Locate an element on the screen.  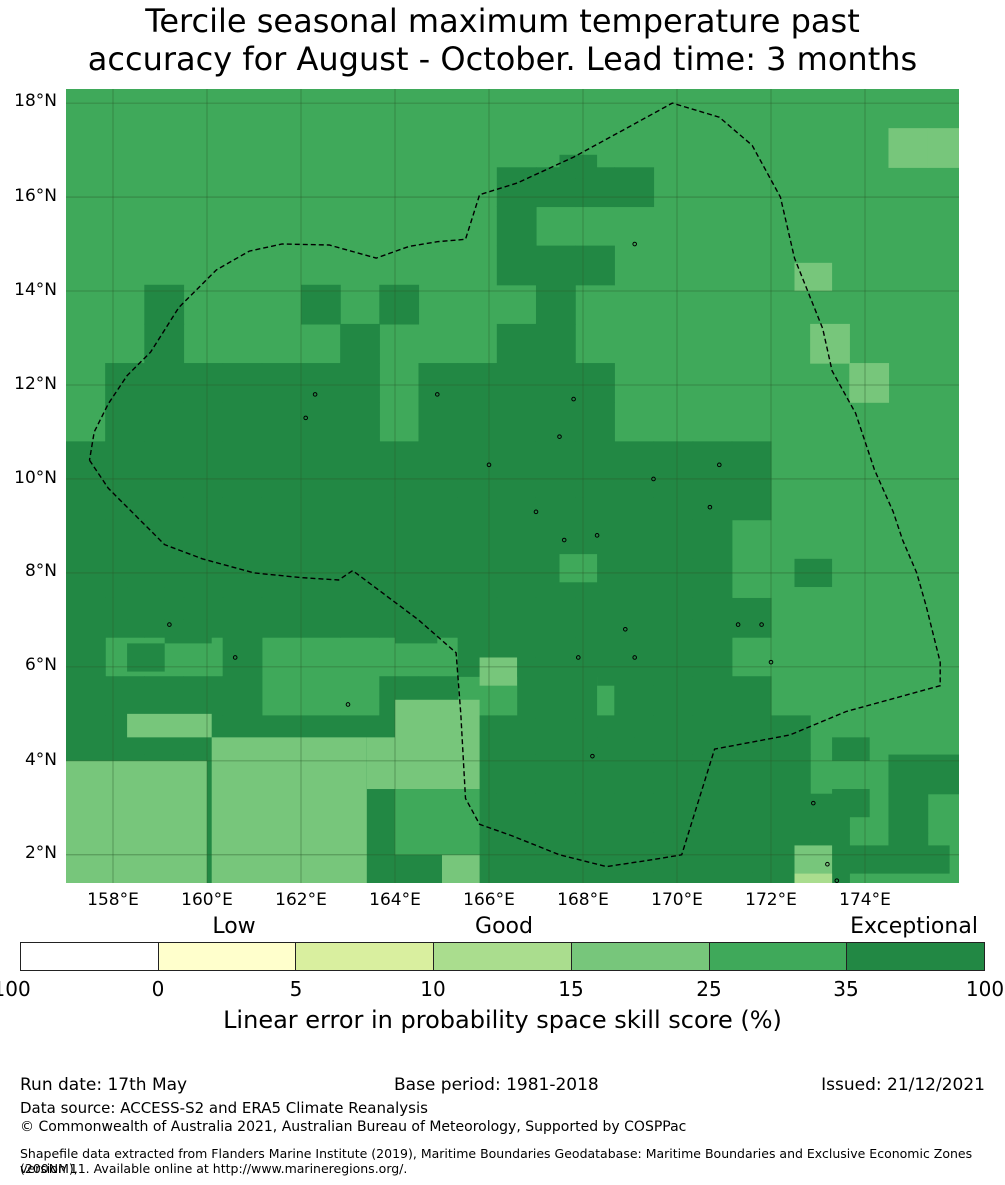
lon-label: 174°E is located at coordinates (865, 900).